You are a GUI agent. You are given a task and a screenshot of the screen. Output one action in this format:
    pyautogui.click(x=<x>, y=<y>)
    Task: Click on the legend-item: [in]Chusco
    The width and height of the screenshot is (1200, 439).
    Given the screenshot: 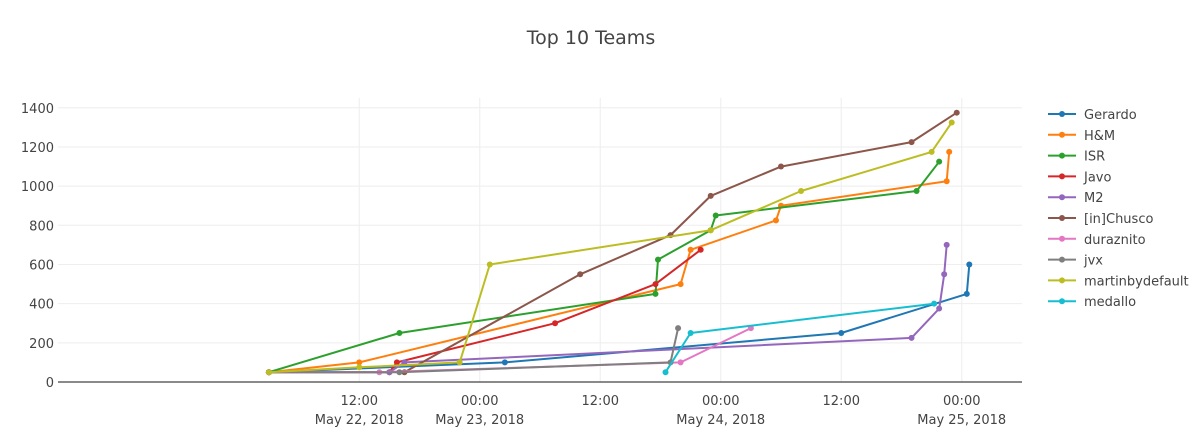 What is the action you would take?
    pyautogui.click(x=1100, y=219)
    